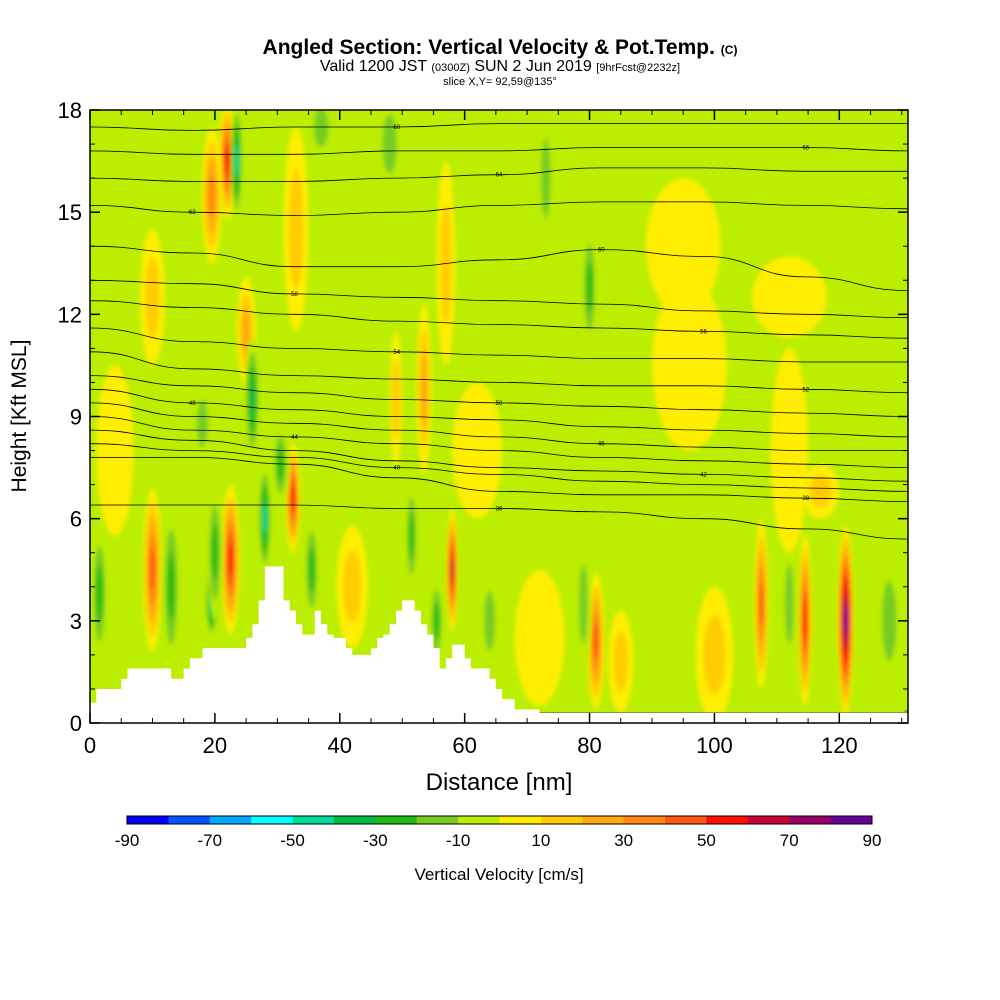 Image resolution: width=1000 pixels, height=1000 pixels. What do you see at coordinates (706, 840) in the screenshot?
I see `colorbar-tick-label: 50` at bounding box center [706, 840].